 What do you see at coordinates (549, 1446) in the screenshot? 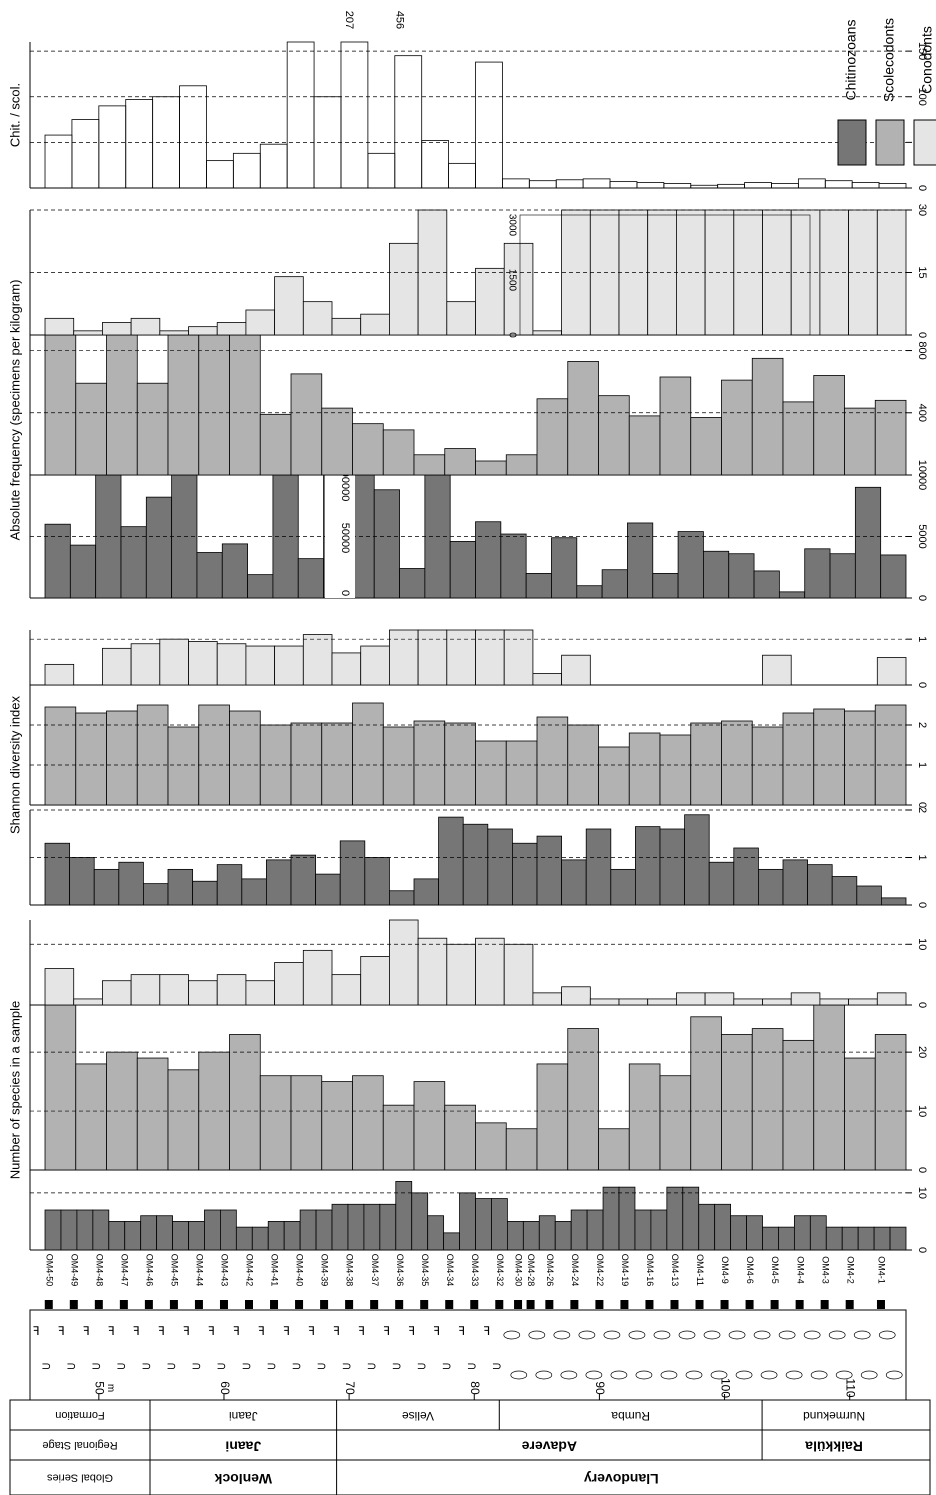
I see `strat-unit-adavere: Adavere` at bounding box center [549, 1446].